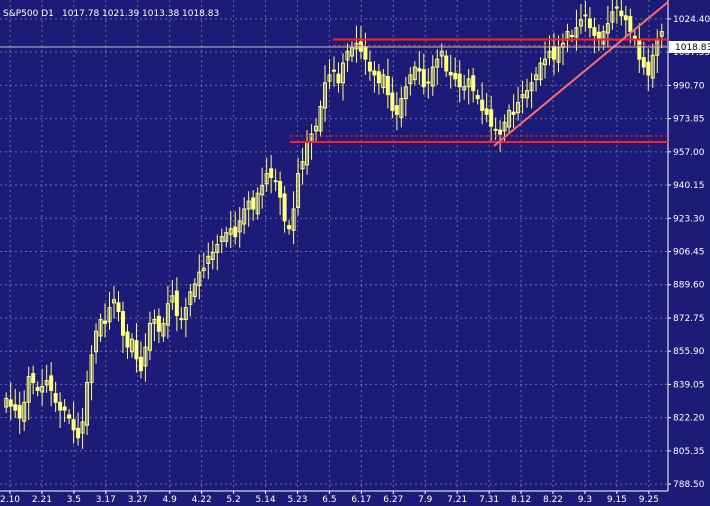  Describe the element at coordinates (581, 74) in the screenshot. I see `trendline` at that location.